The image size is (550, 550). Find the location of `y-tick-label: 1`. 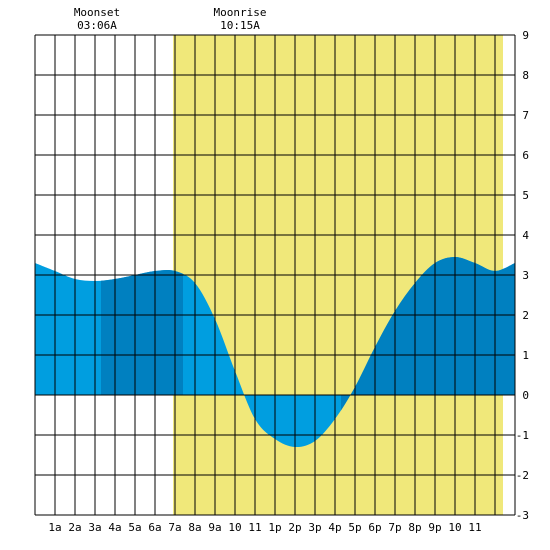

y-tick-label: 1 is located at coordinates (525, 355).